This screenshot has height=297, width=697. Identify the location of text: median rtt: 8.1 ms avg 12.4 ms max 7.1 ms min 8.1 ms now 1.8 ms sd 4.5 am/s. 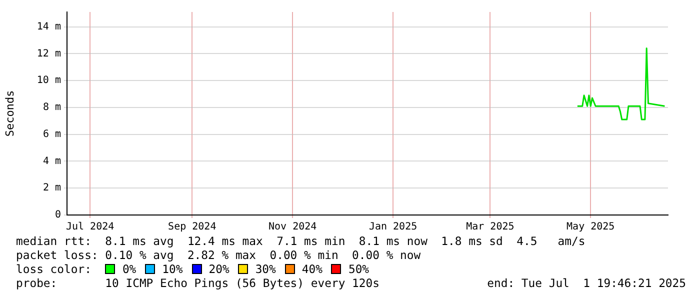
(301, 241).